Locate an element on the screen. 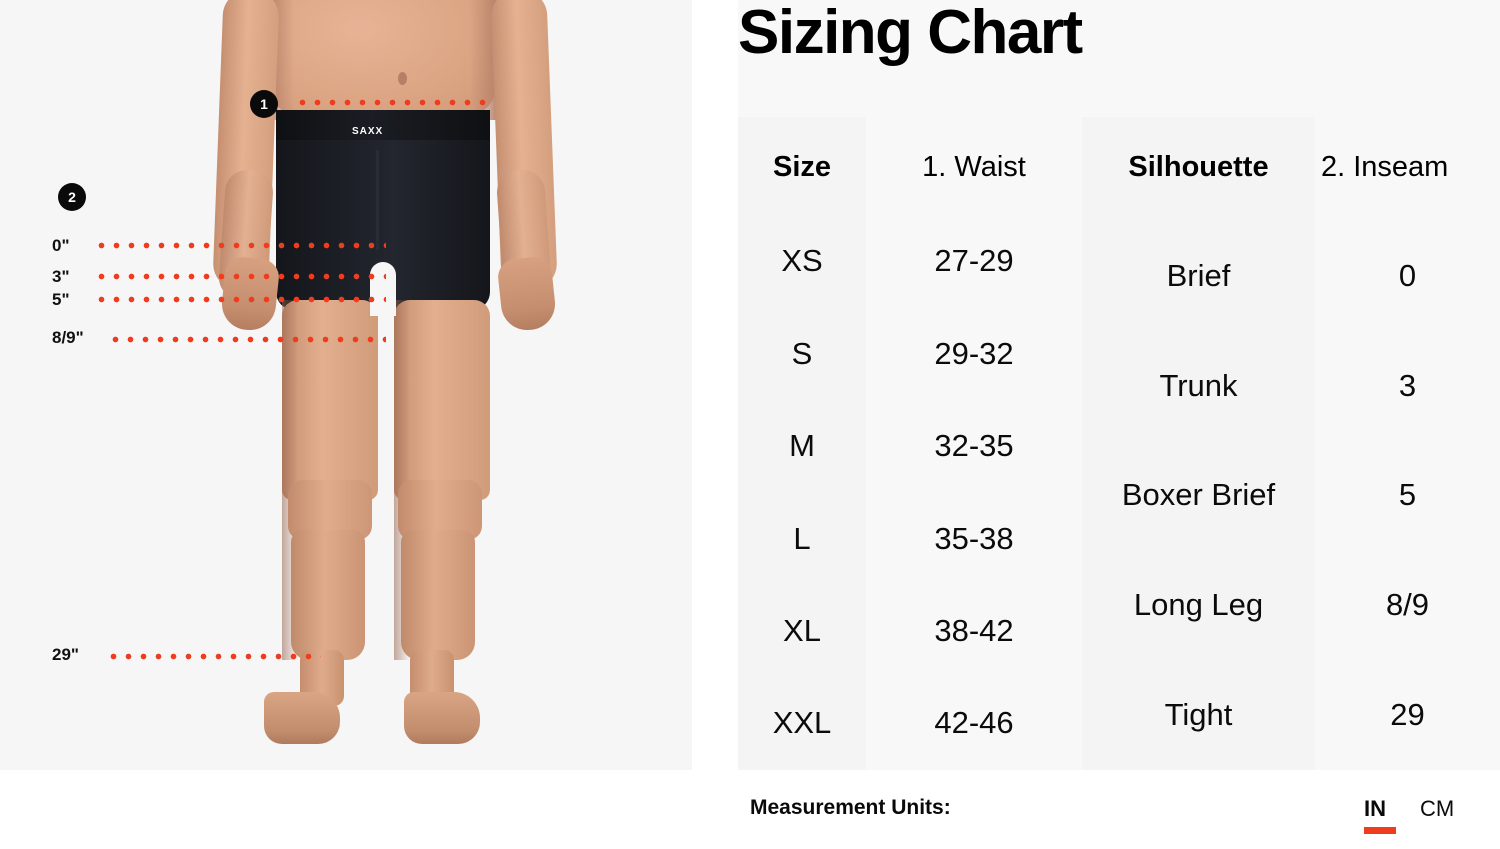 The image size is (1500, 849). cell-silhouette-boxer-brief: Boxer Brief is located at coordinates (1198, 494).